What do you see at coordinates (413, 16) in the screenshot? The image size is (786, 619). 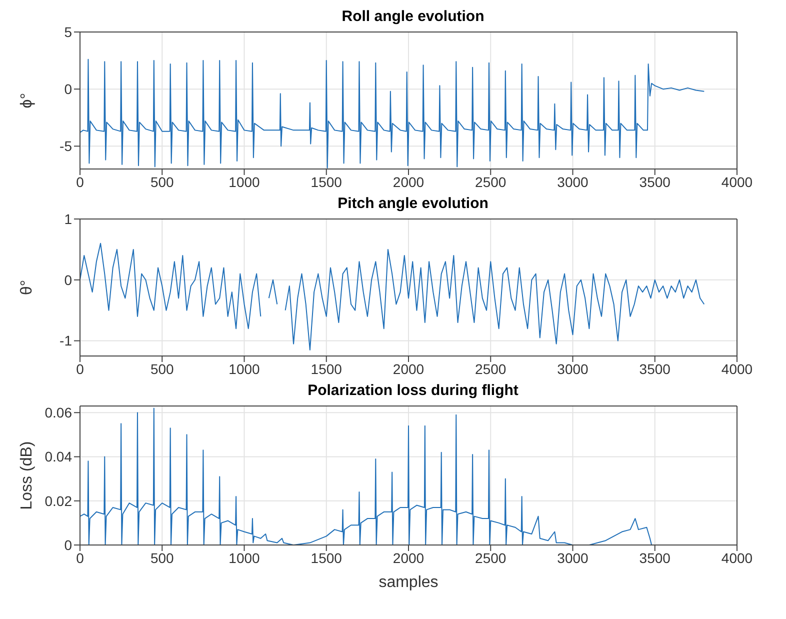 I see `chart-title: Roll angle evolution` at bounding box center [413, 16].